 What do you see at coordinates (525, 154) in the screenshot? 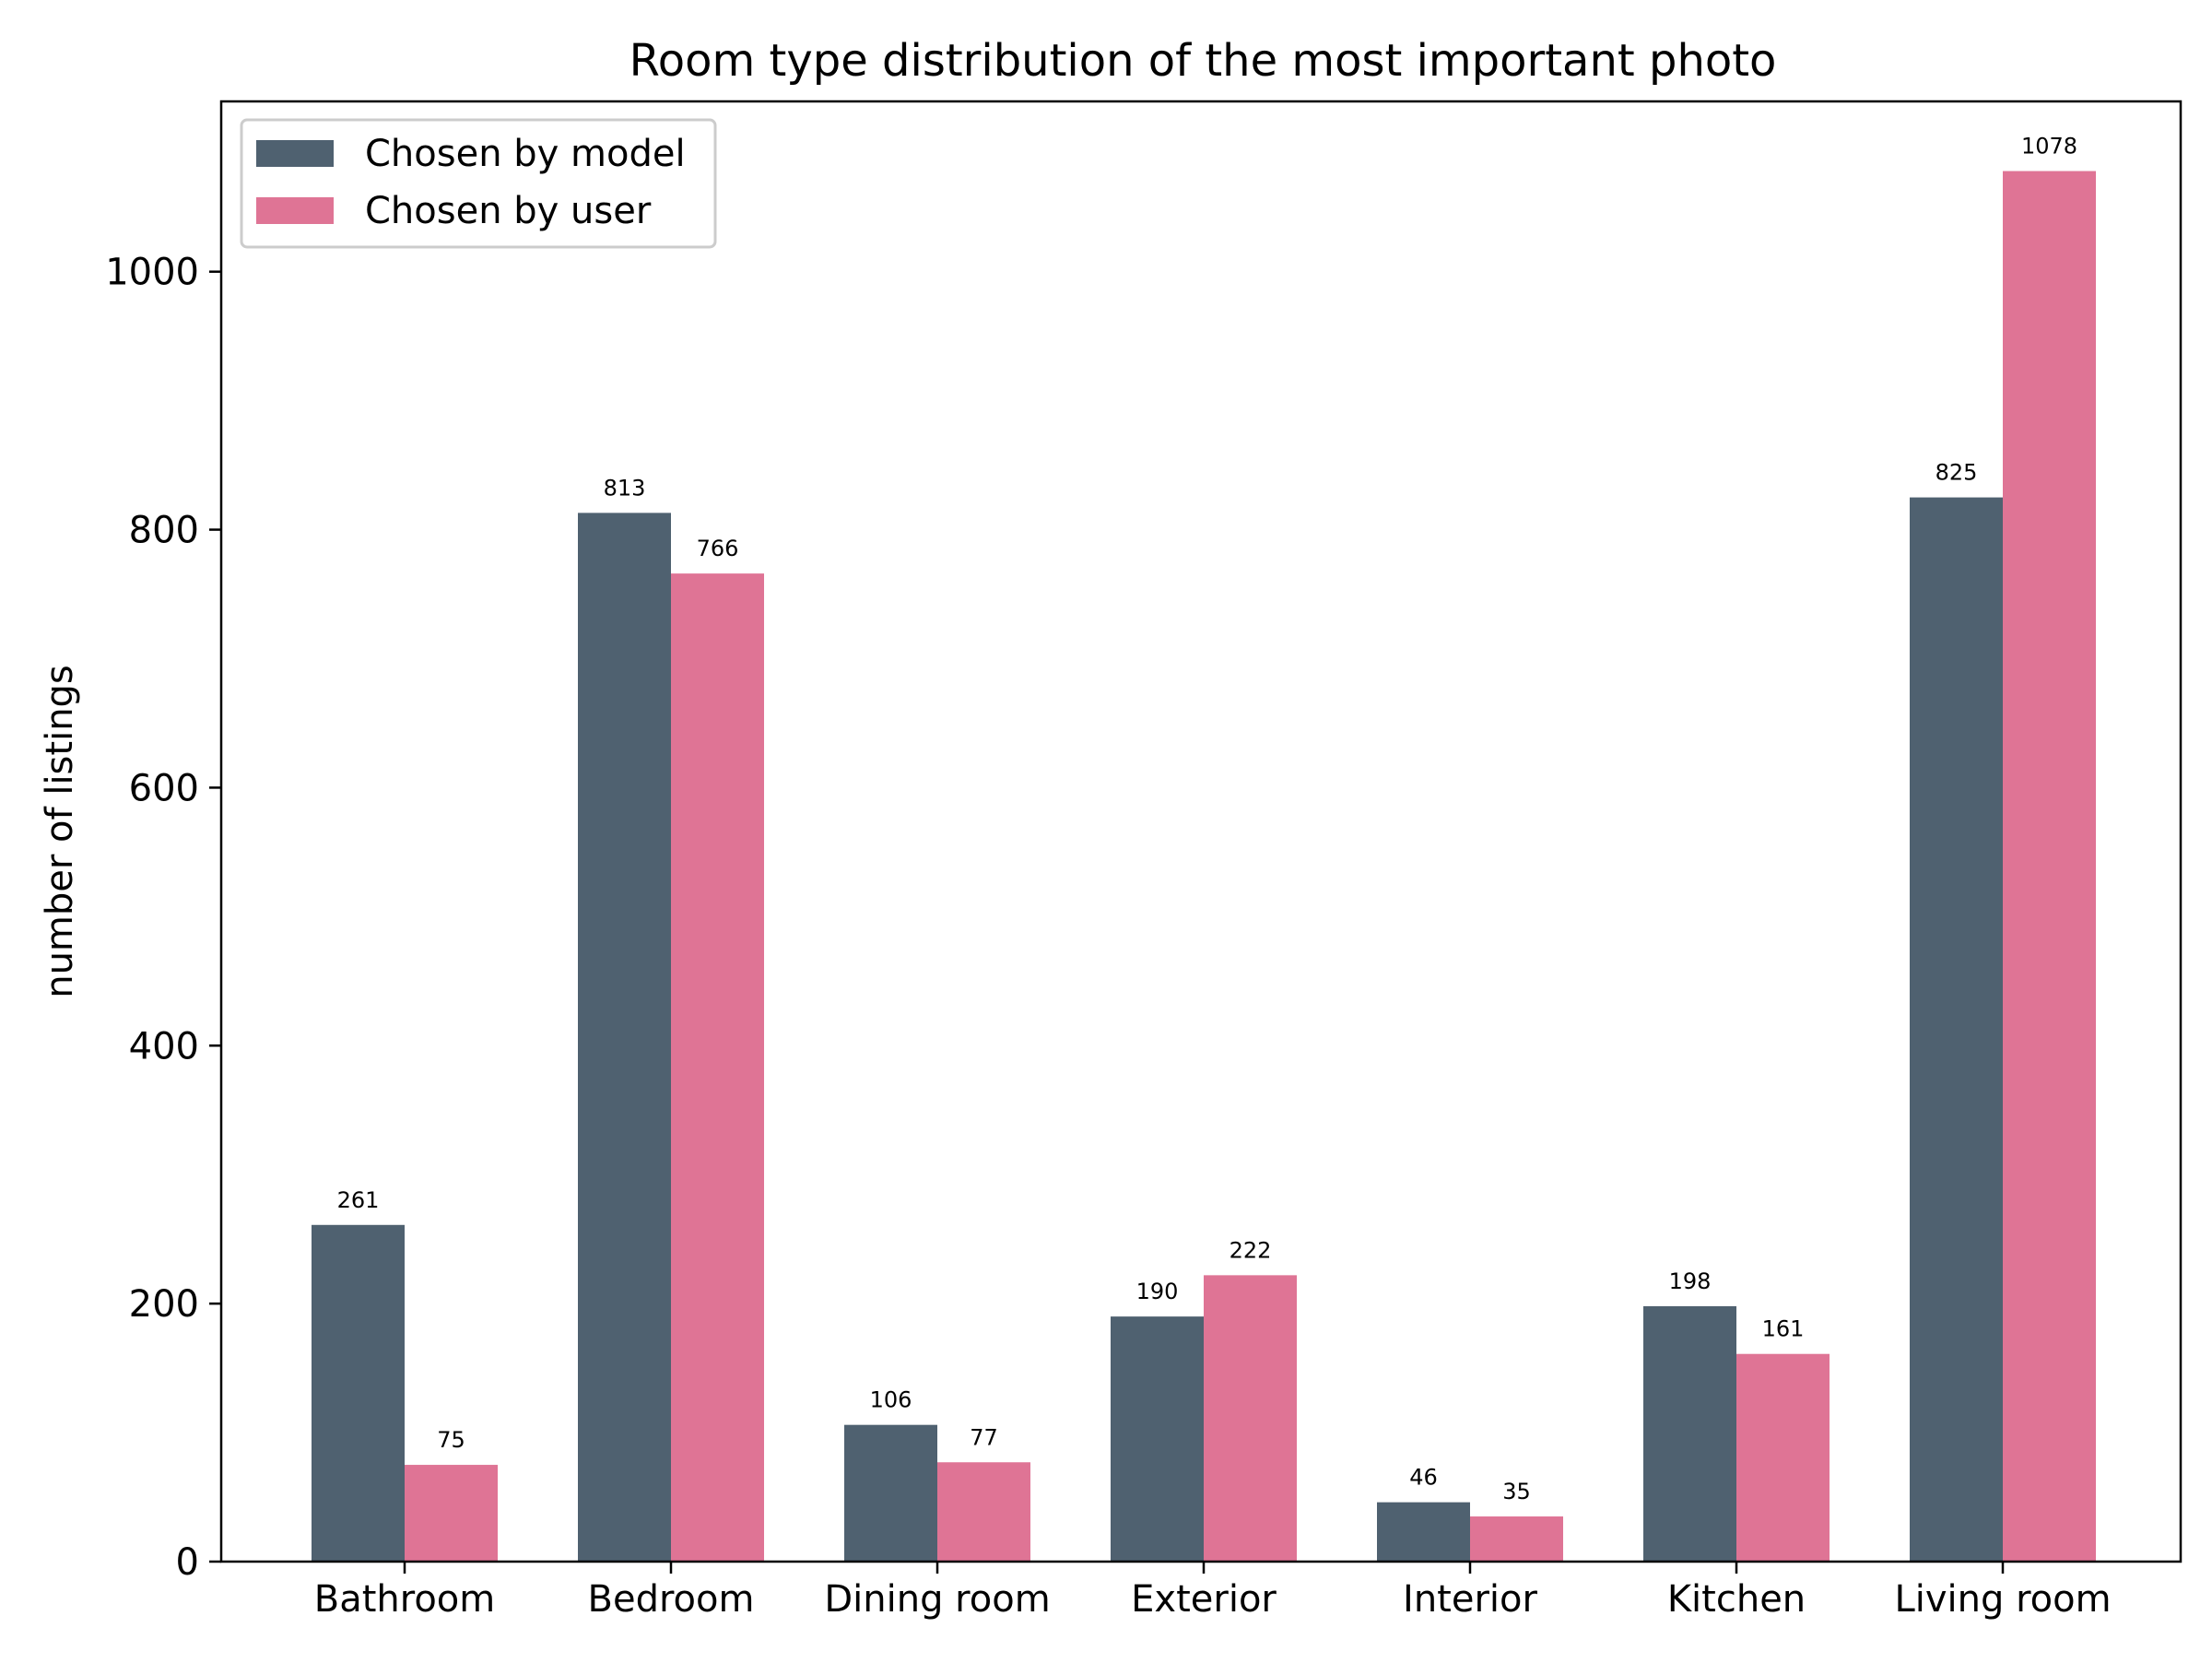
I see `legend-label-model: Chosen by model` at bounding box center [525, 154].